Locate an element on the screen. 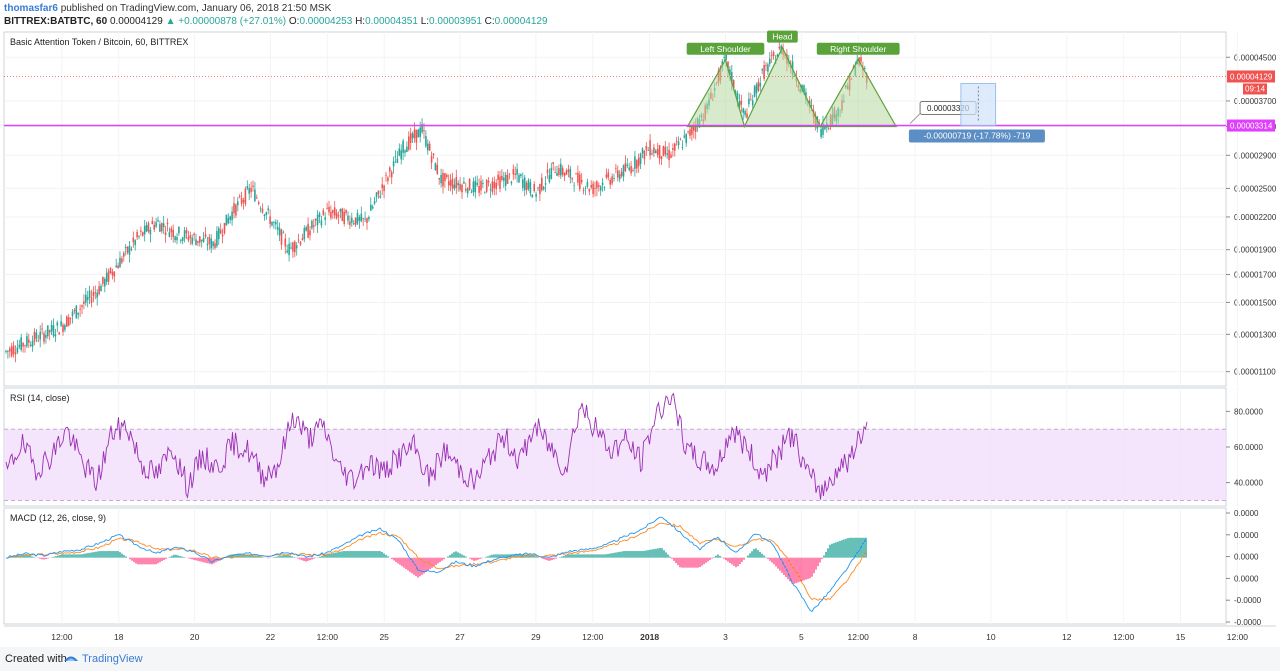  macd-tick-label: -0.0000 is located at coordinates (1248, 622).